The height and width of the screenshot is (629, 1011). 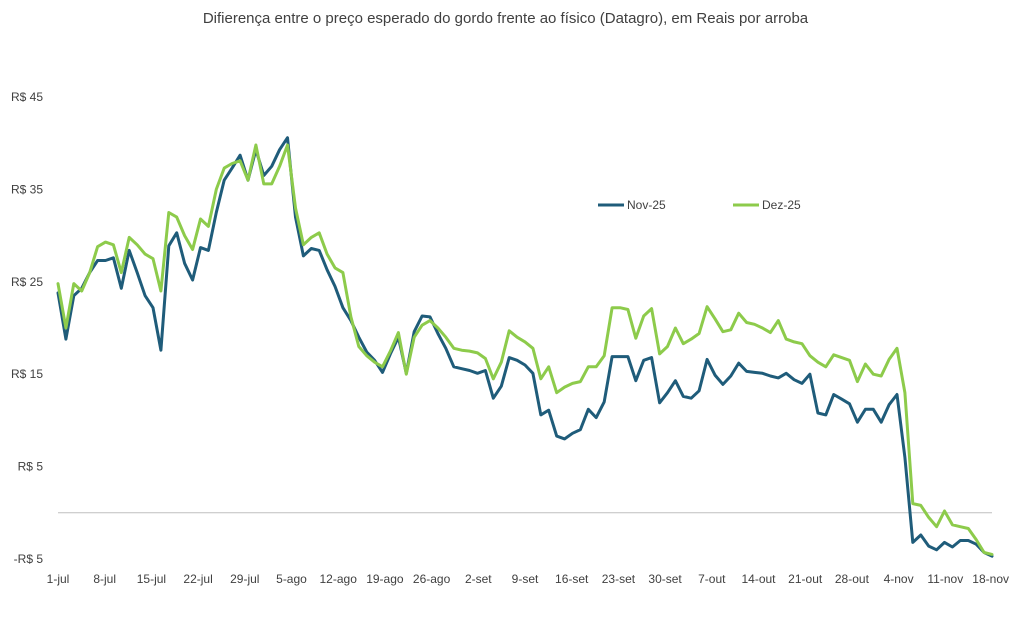 I want to click on y-tick-label: -R$ 5, so click(x=29, y=559).